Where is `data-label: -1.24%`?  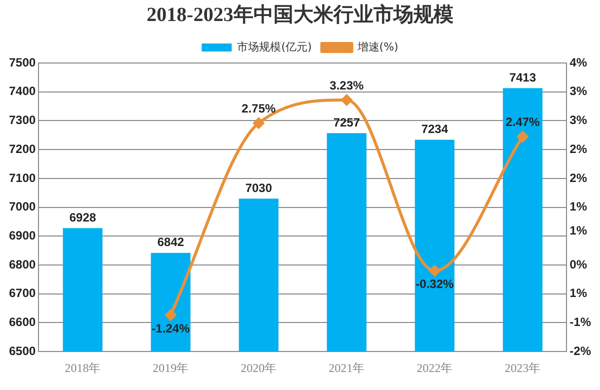 data-label: -1.24% is located at coordinates (171, 328).